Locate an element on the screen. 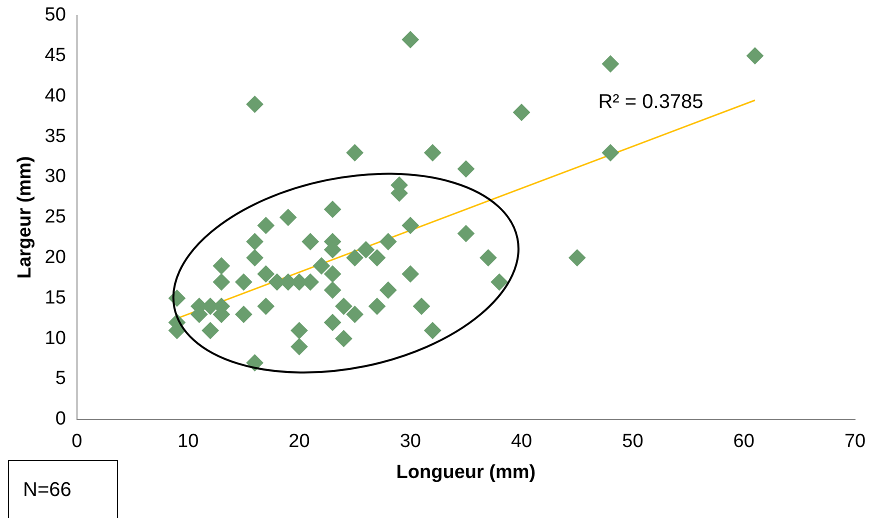  x-tick-label: 20 is located at coordinates (299, 441).